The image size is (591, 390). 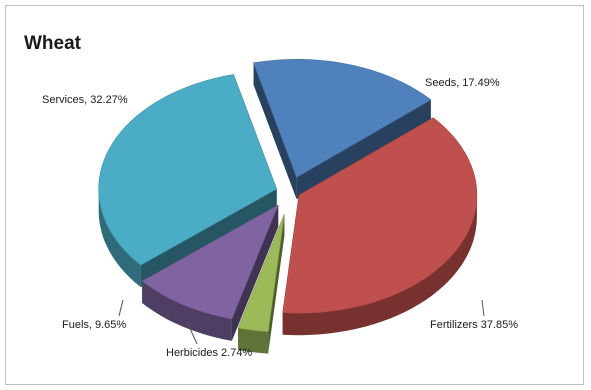 What do you see at coordinates (52, 43) in the screenshot?
I see `chart-title: Wheat` at bounding box center [52, 43].